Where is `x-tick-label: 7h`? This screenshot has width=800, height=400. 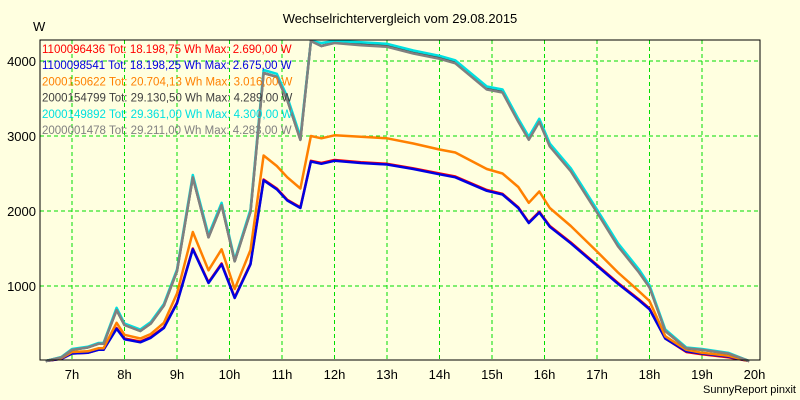 x-tick-label: 7h is located at coordinates (72, 374).